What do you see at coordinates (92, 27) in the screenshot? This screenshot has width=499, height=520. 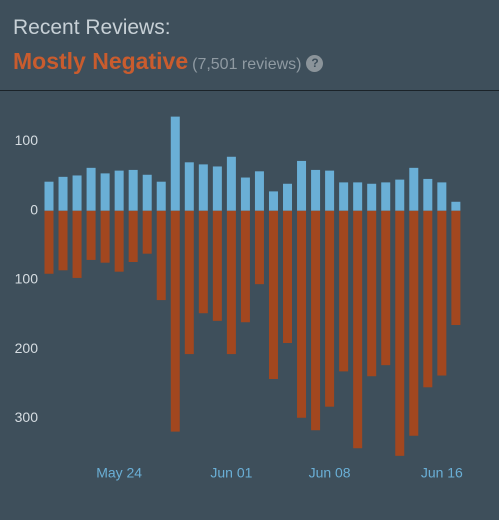 I see `section-title: Recent Reviews:` at bounding box center [92, 27].